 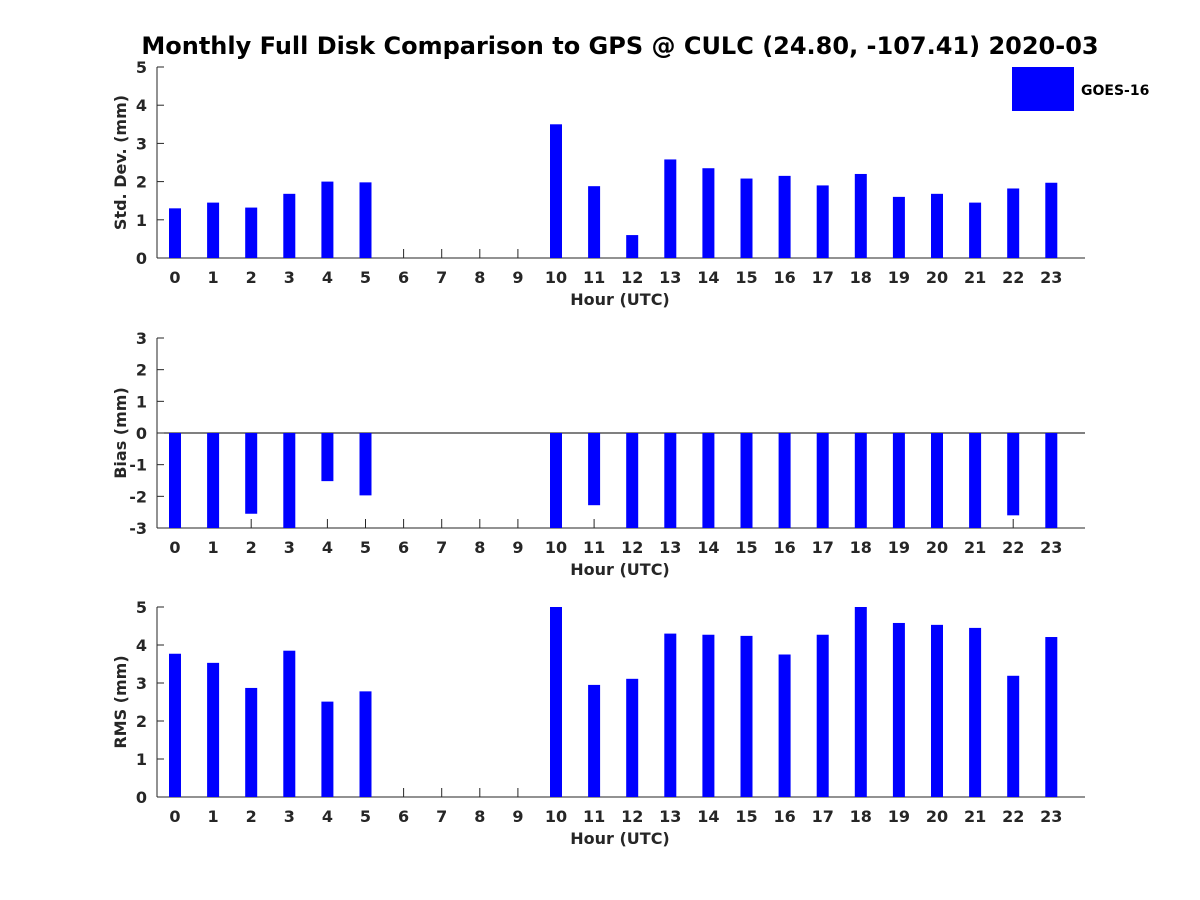 What do you see at coordinates (670, 816) in the screenshot?
I see `x-tick-label: 13` at bounding box center [670, 816].